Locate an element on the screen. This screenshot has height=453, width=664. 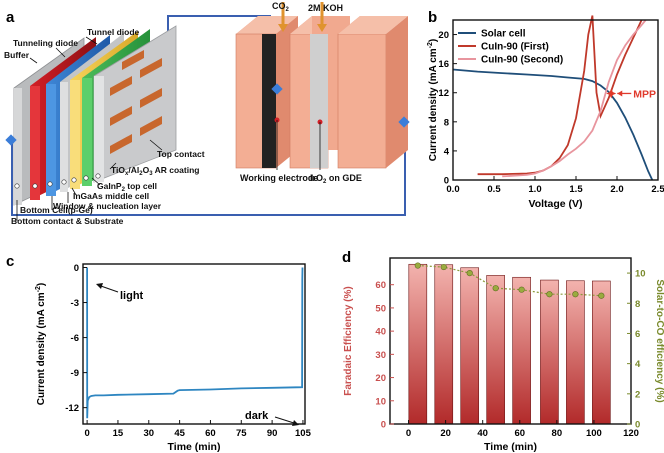
y-left-tick-label: 60 is located at coordinates (380, 285).